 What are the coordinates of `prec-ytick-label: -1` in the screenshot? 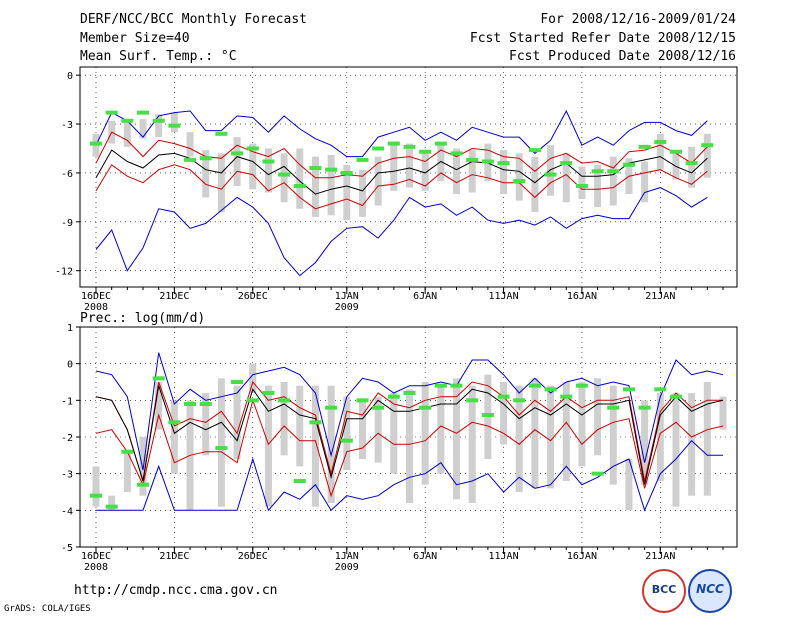 It's located at (67, 401).